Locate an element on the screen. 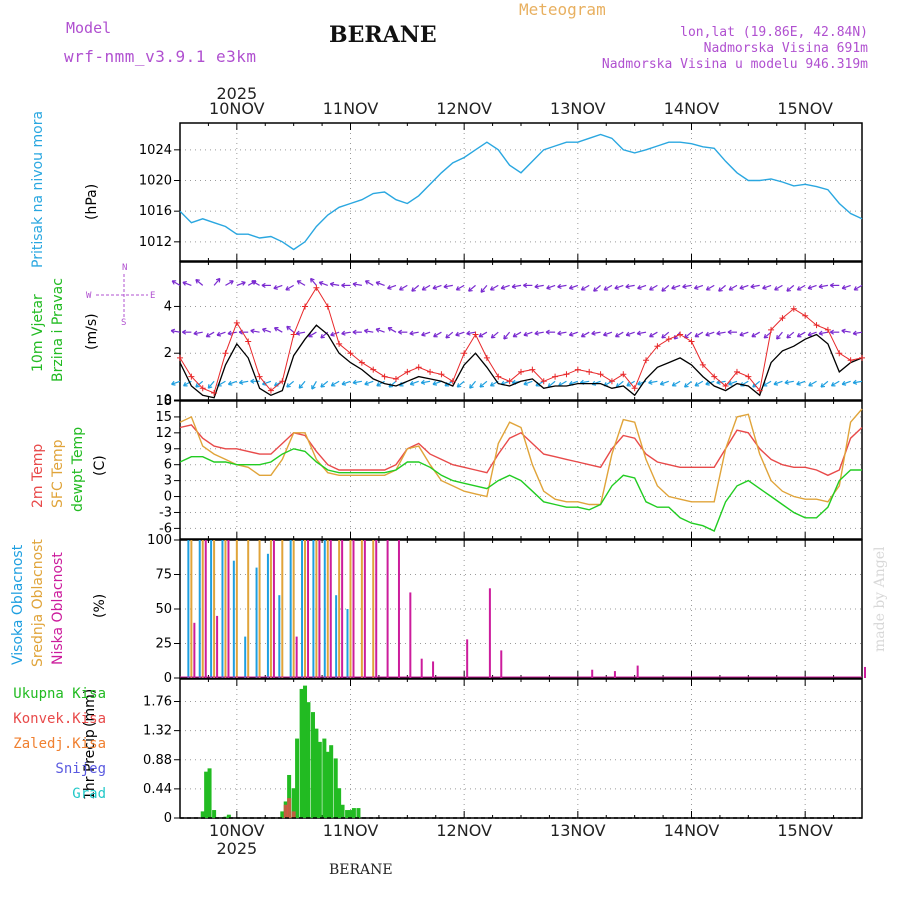  y-tick-label: 0 is located at coordinates (168, 678).